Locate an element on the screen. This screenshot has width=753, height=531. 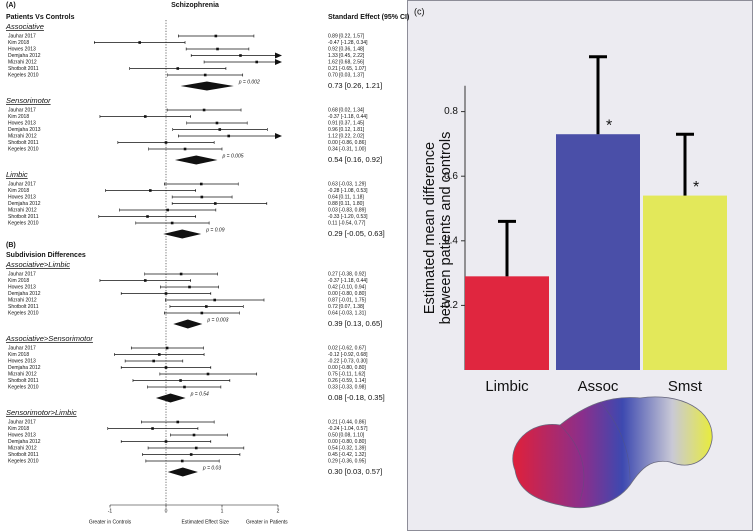
effect-label: 0.27 [-0.38, 0.92] is located at coordinates (347, 274).